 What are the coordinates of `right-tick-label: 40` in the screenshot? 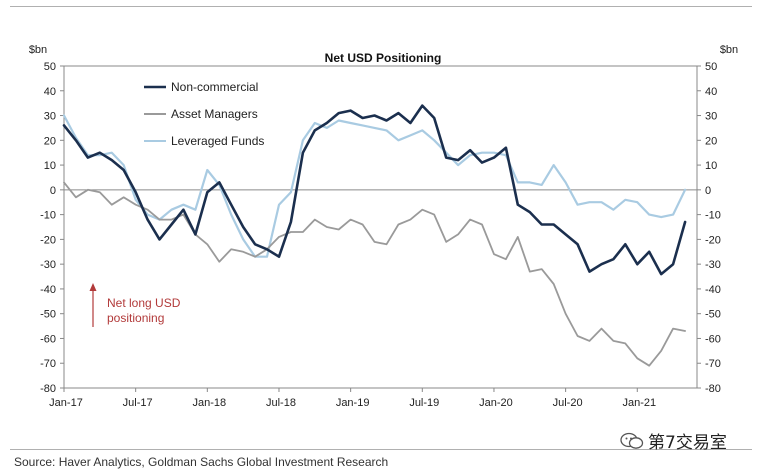 It's located at (711, 92).